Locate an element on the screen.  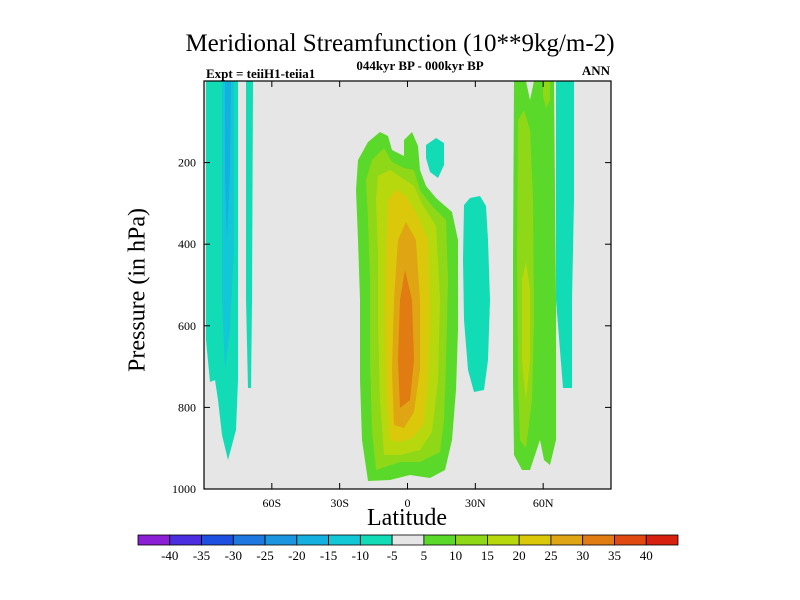
colorbar-label: 30 is located at coordinates (582, 555).